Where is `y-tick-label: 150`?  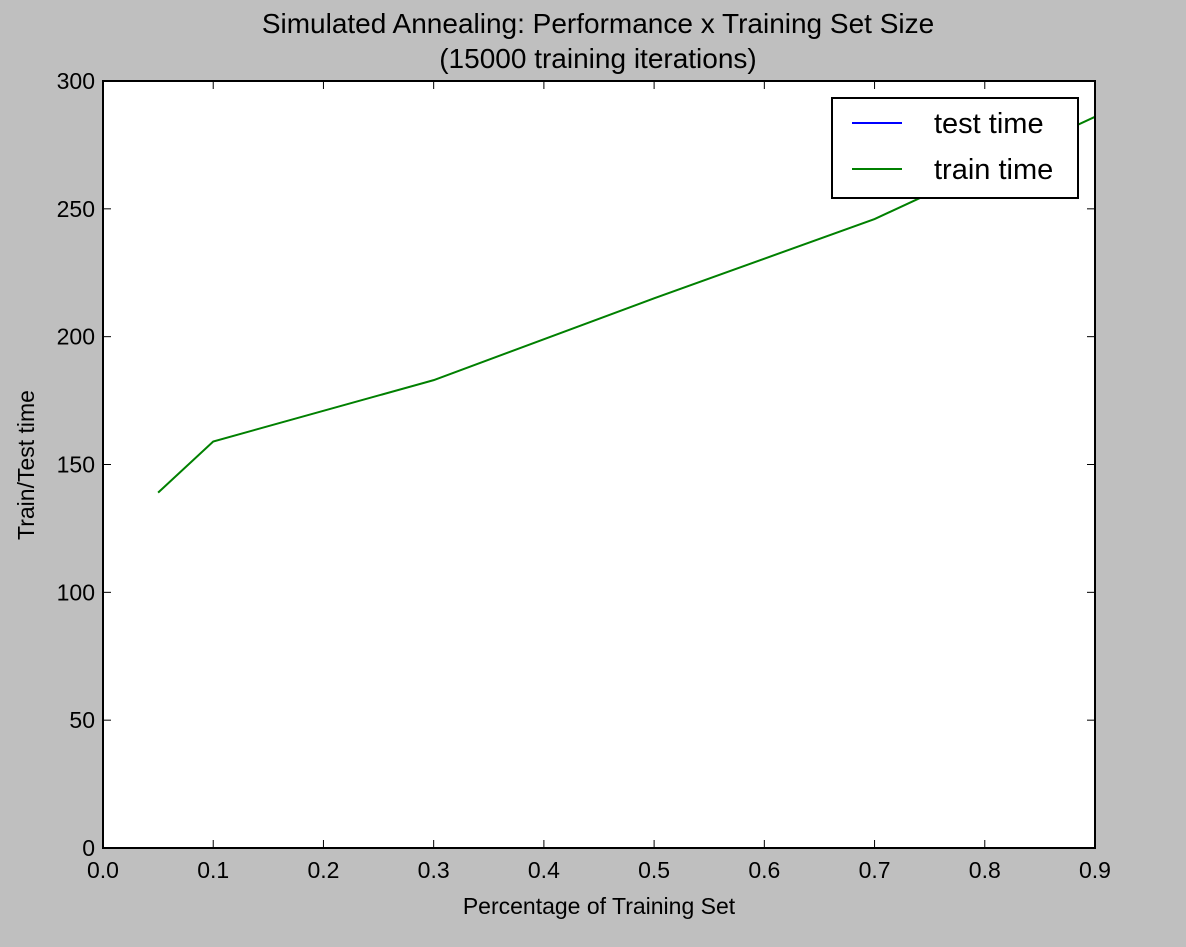
y-tick-label: 150 is located at coordinates (76, 465).